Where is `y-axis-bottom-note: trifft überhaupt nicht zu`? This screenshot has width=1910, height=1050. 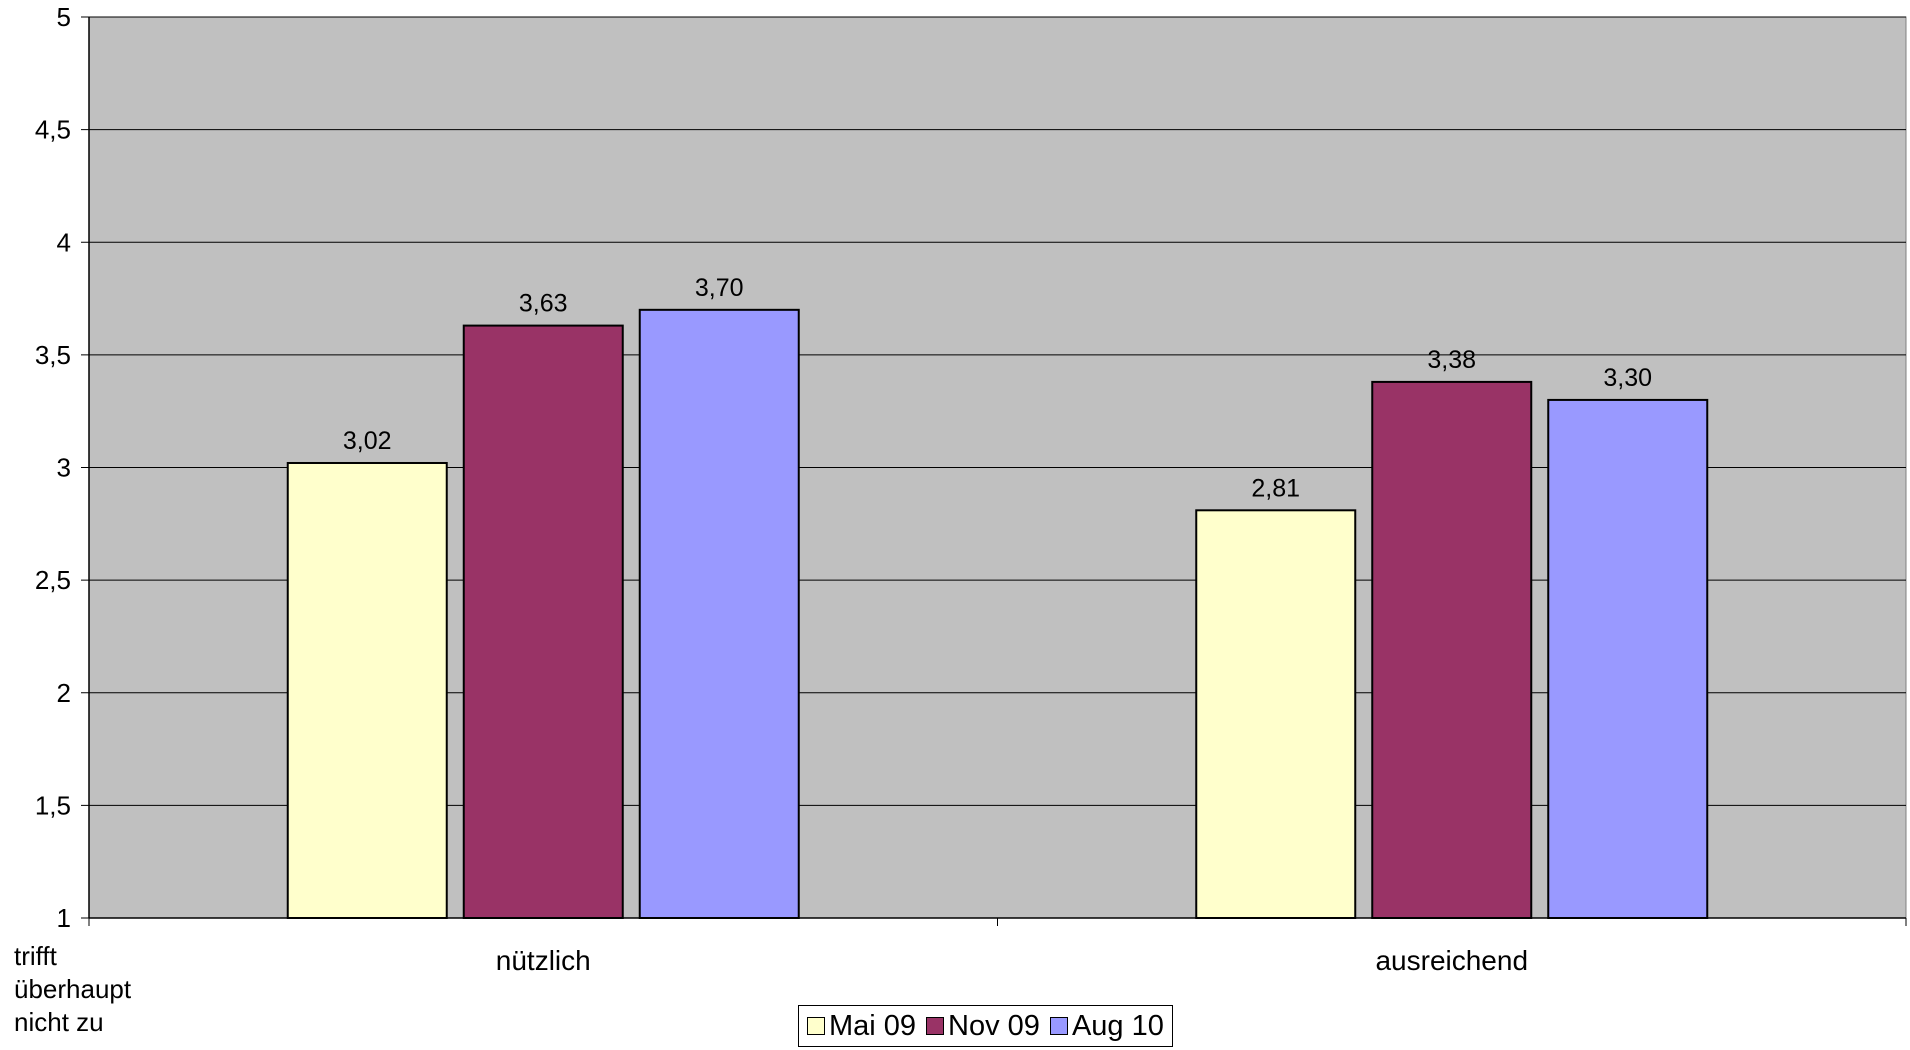 y-axis-bottom-note: trifft überhaupt nicht zu is located at coordinates (72, 989).